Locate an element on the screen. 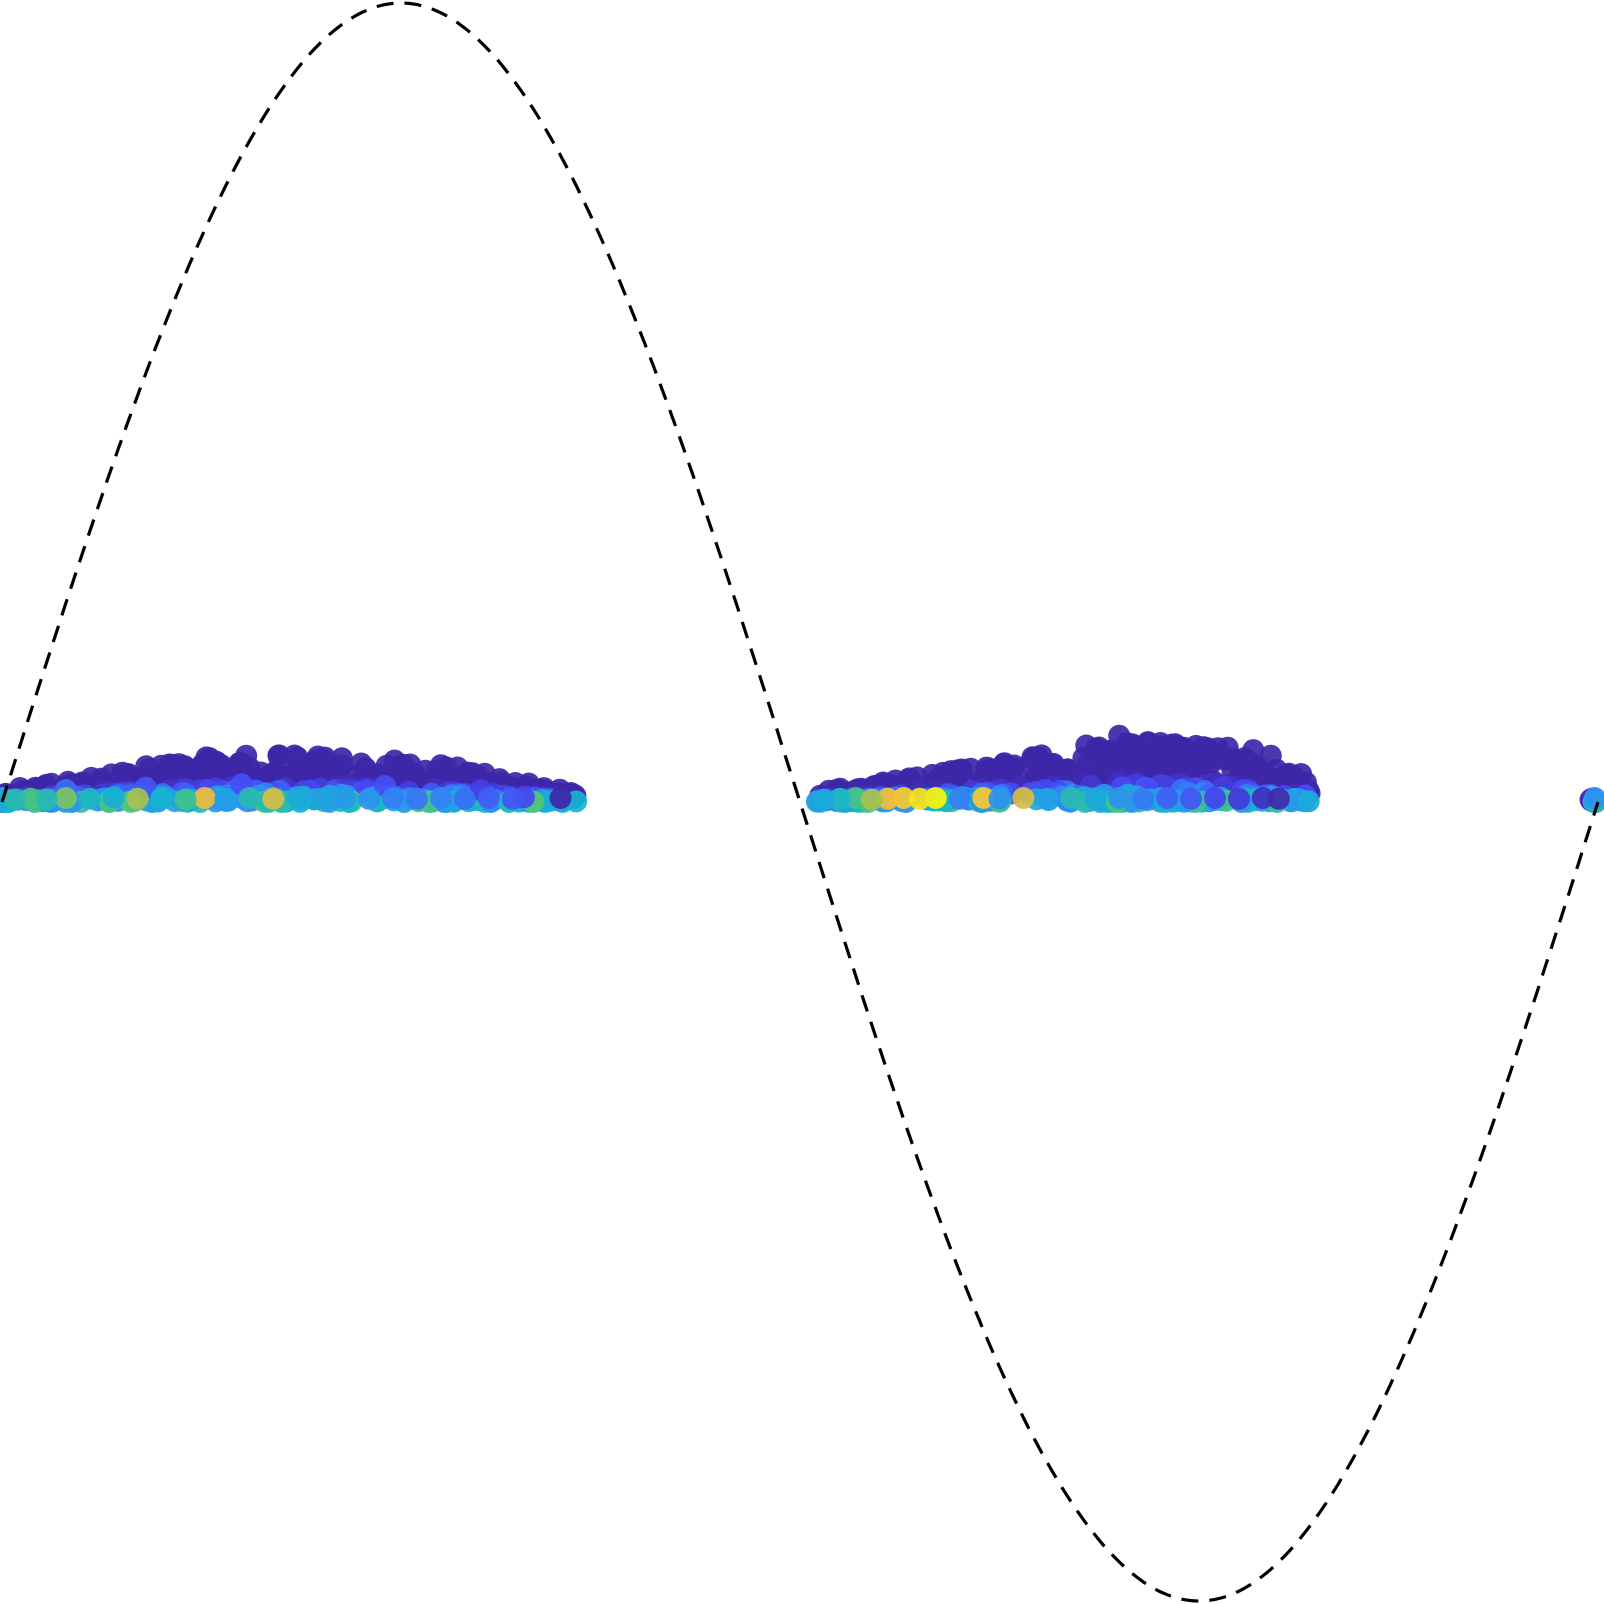 This screenshot has width=1604, height=1604. scatter-points is located at coordinates (802, 768).